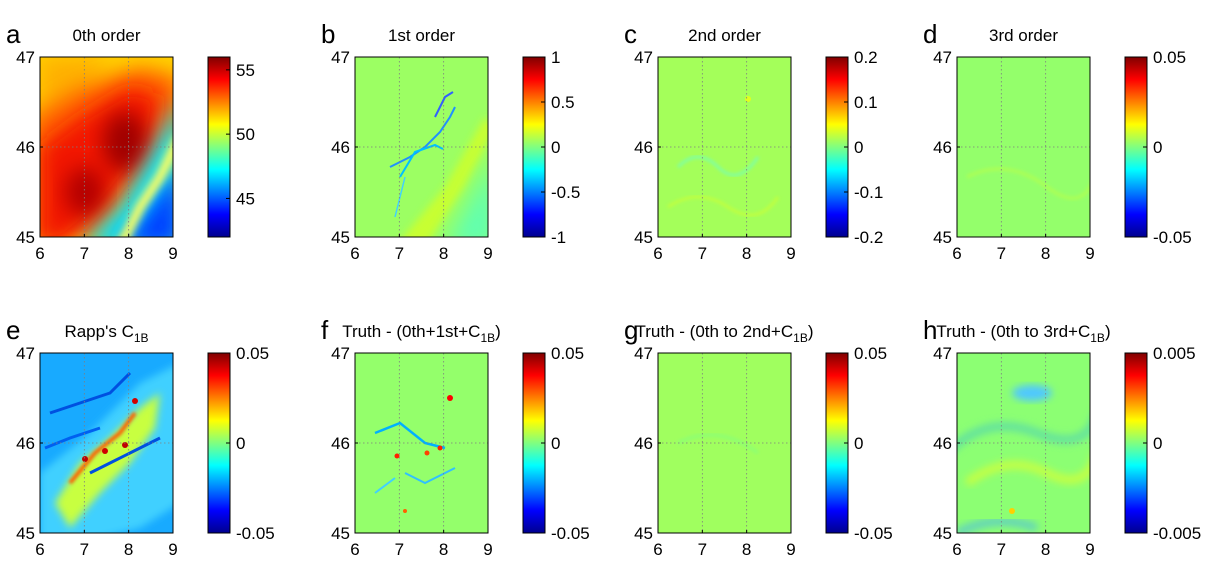 This screenshot has height=567, width=1217. What do you see at coordinates (753, 141) in the screenshot?
I see `panel-c: c 2nd order 6 7 8 9 45 46 47 0.2 0.1 0 -0.1 -0.2` at bounding box center [753, 141].